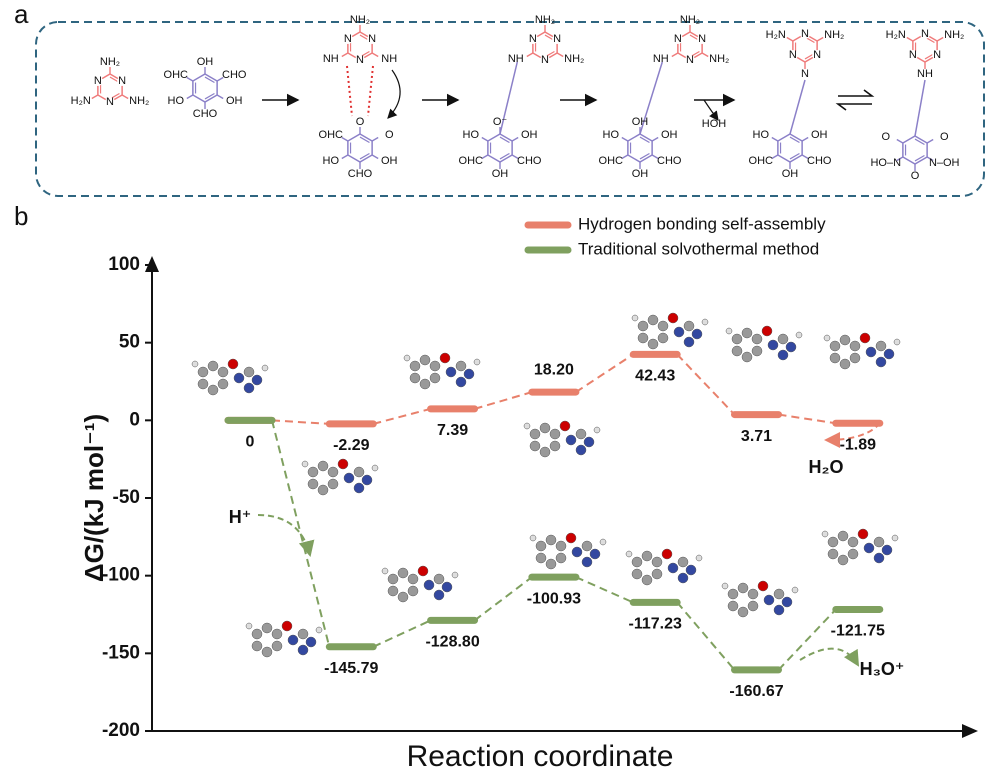 The image size is (1000, 778). I want to click on value-label: -160.67, so click(756, 691).